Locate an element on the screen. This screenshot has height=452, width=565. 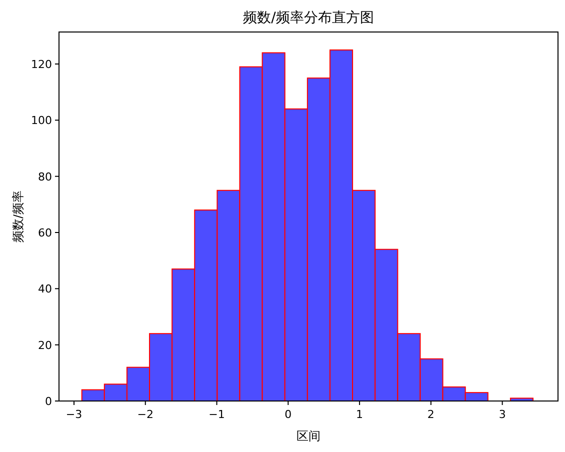
x-tick-label: 3 is located at coordinates (502, 414).